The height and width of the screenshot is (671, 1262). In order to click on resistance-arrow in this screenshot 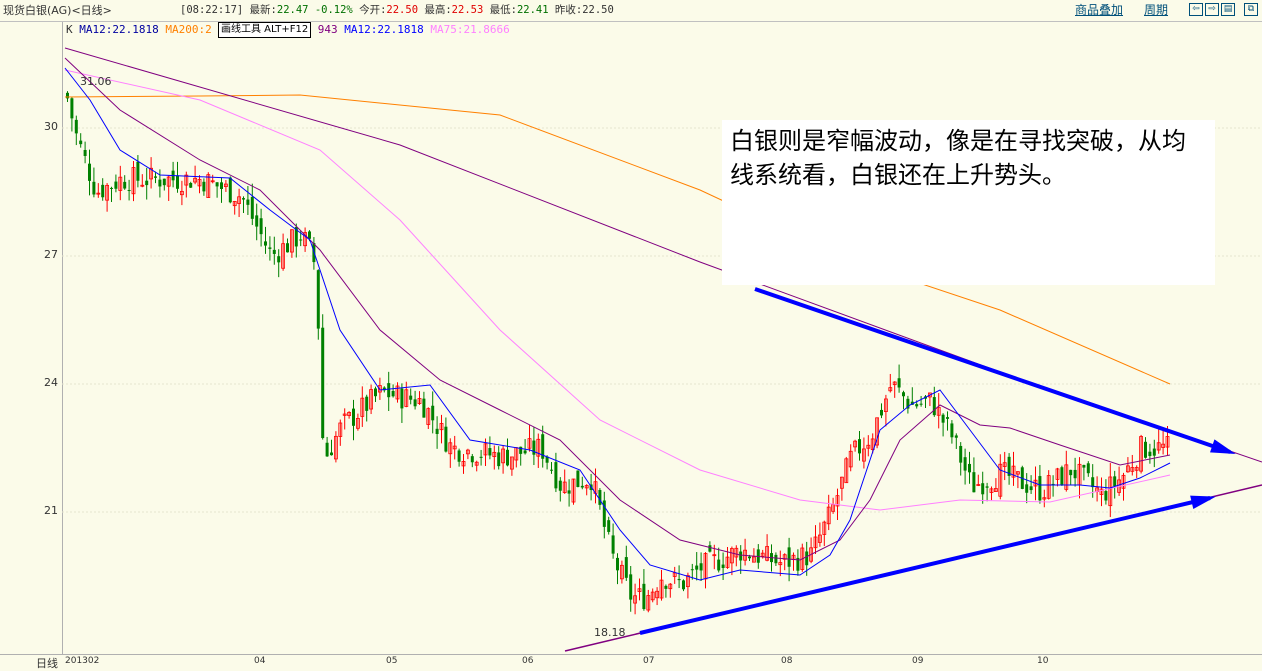, I will do `click(992, 370)`.